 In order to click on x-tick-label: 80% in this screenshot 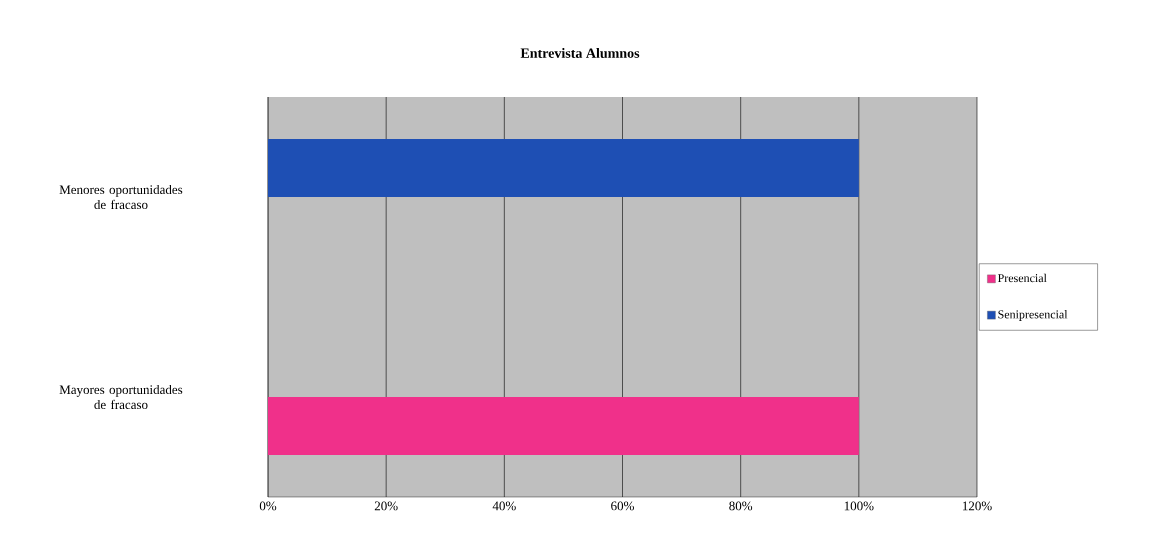, I will do `click(741, 506)`.